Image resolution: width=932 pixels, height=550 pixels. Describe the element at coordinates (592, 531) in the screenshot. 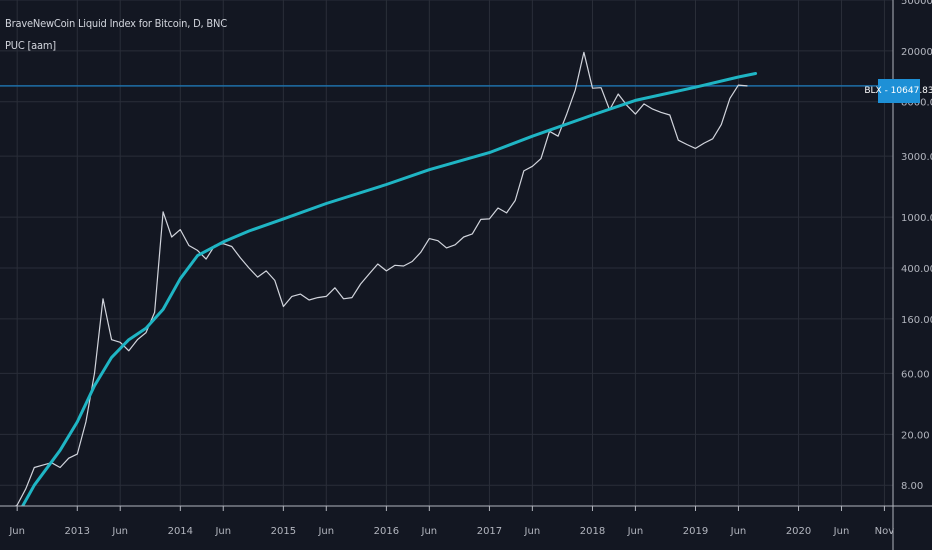

I see `x-tick-label: 2018` at that location.